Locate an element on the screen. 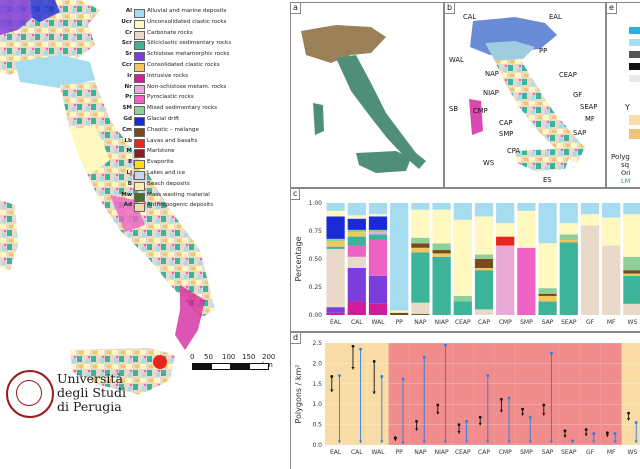 Image resolution: width=640 pixels, height=469 pixels. bar-segment-cr is located at coordinates (611, 280).